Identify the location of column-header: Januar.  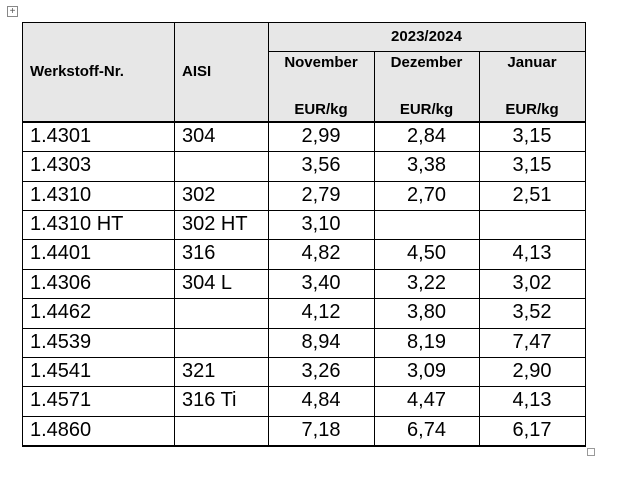
(532, 62).